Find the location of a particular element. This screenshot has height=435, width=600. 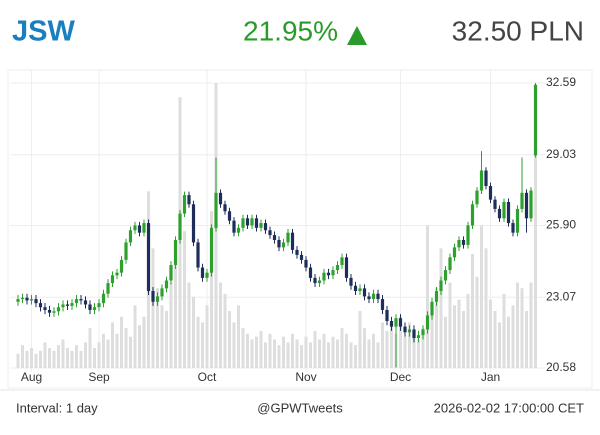

x-tick-label: Oct is located at coordinates (207, 377).